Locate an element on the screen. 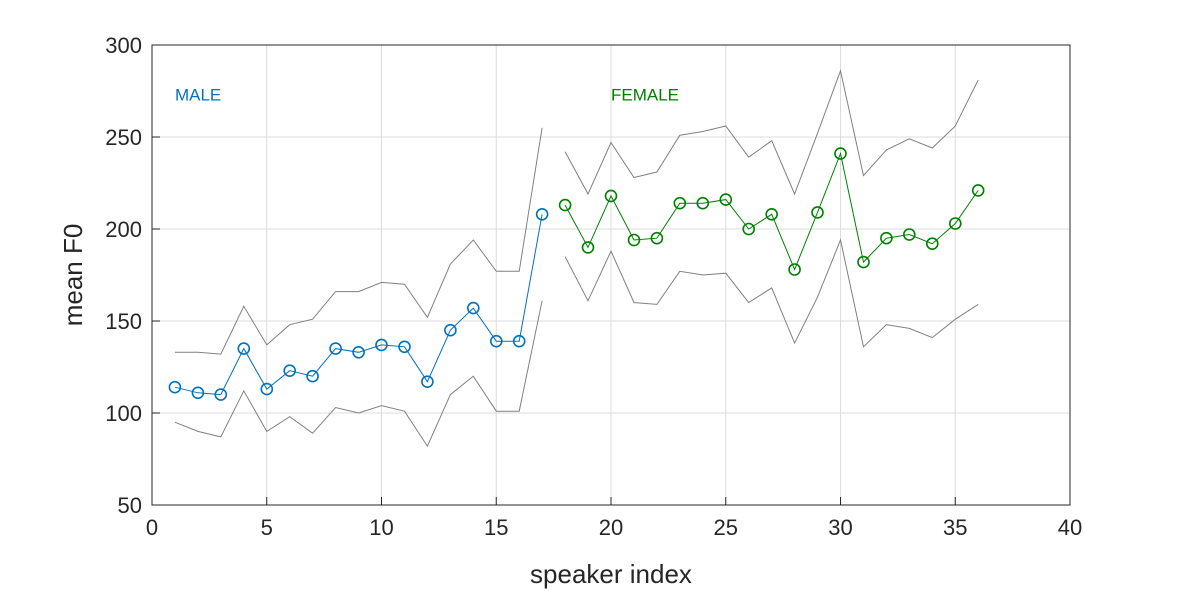  female-mean-line is located at coordinates (771, 211).